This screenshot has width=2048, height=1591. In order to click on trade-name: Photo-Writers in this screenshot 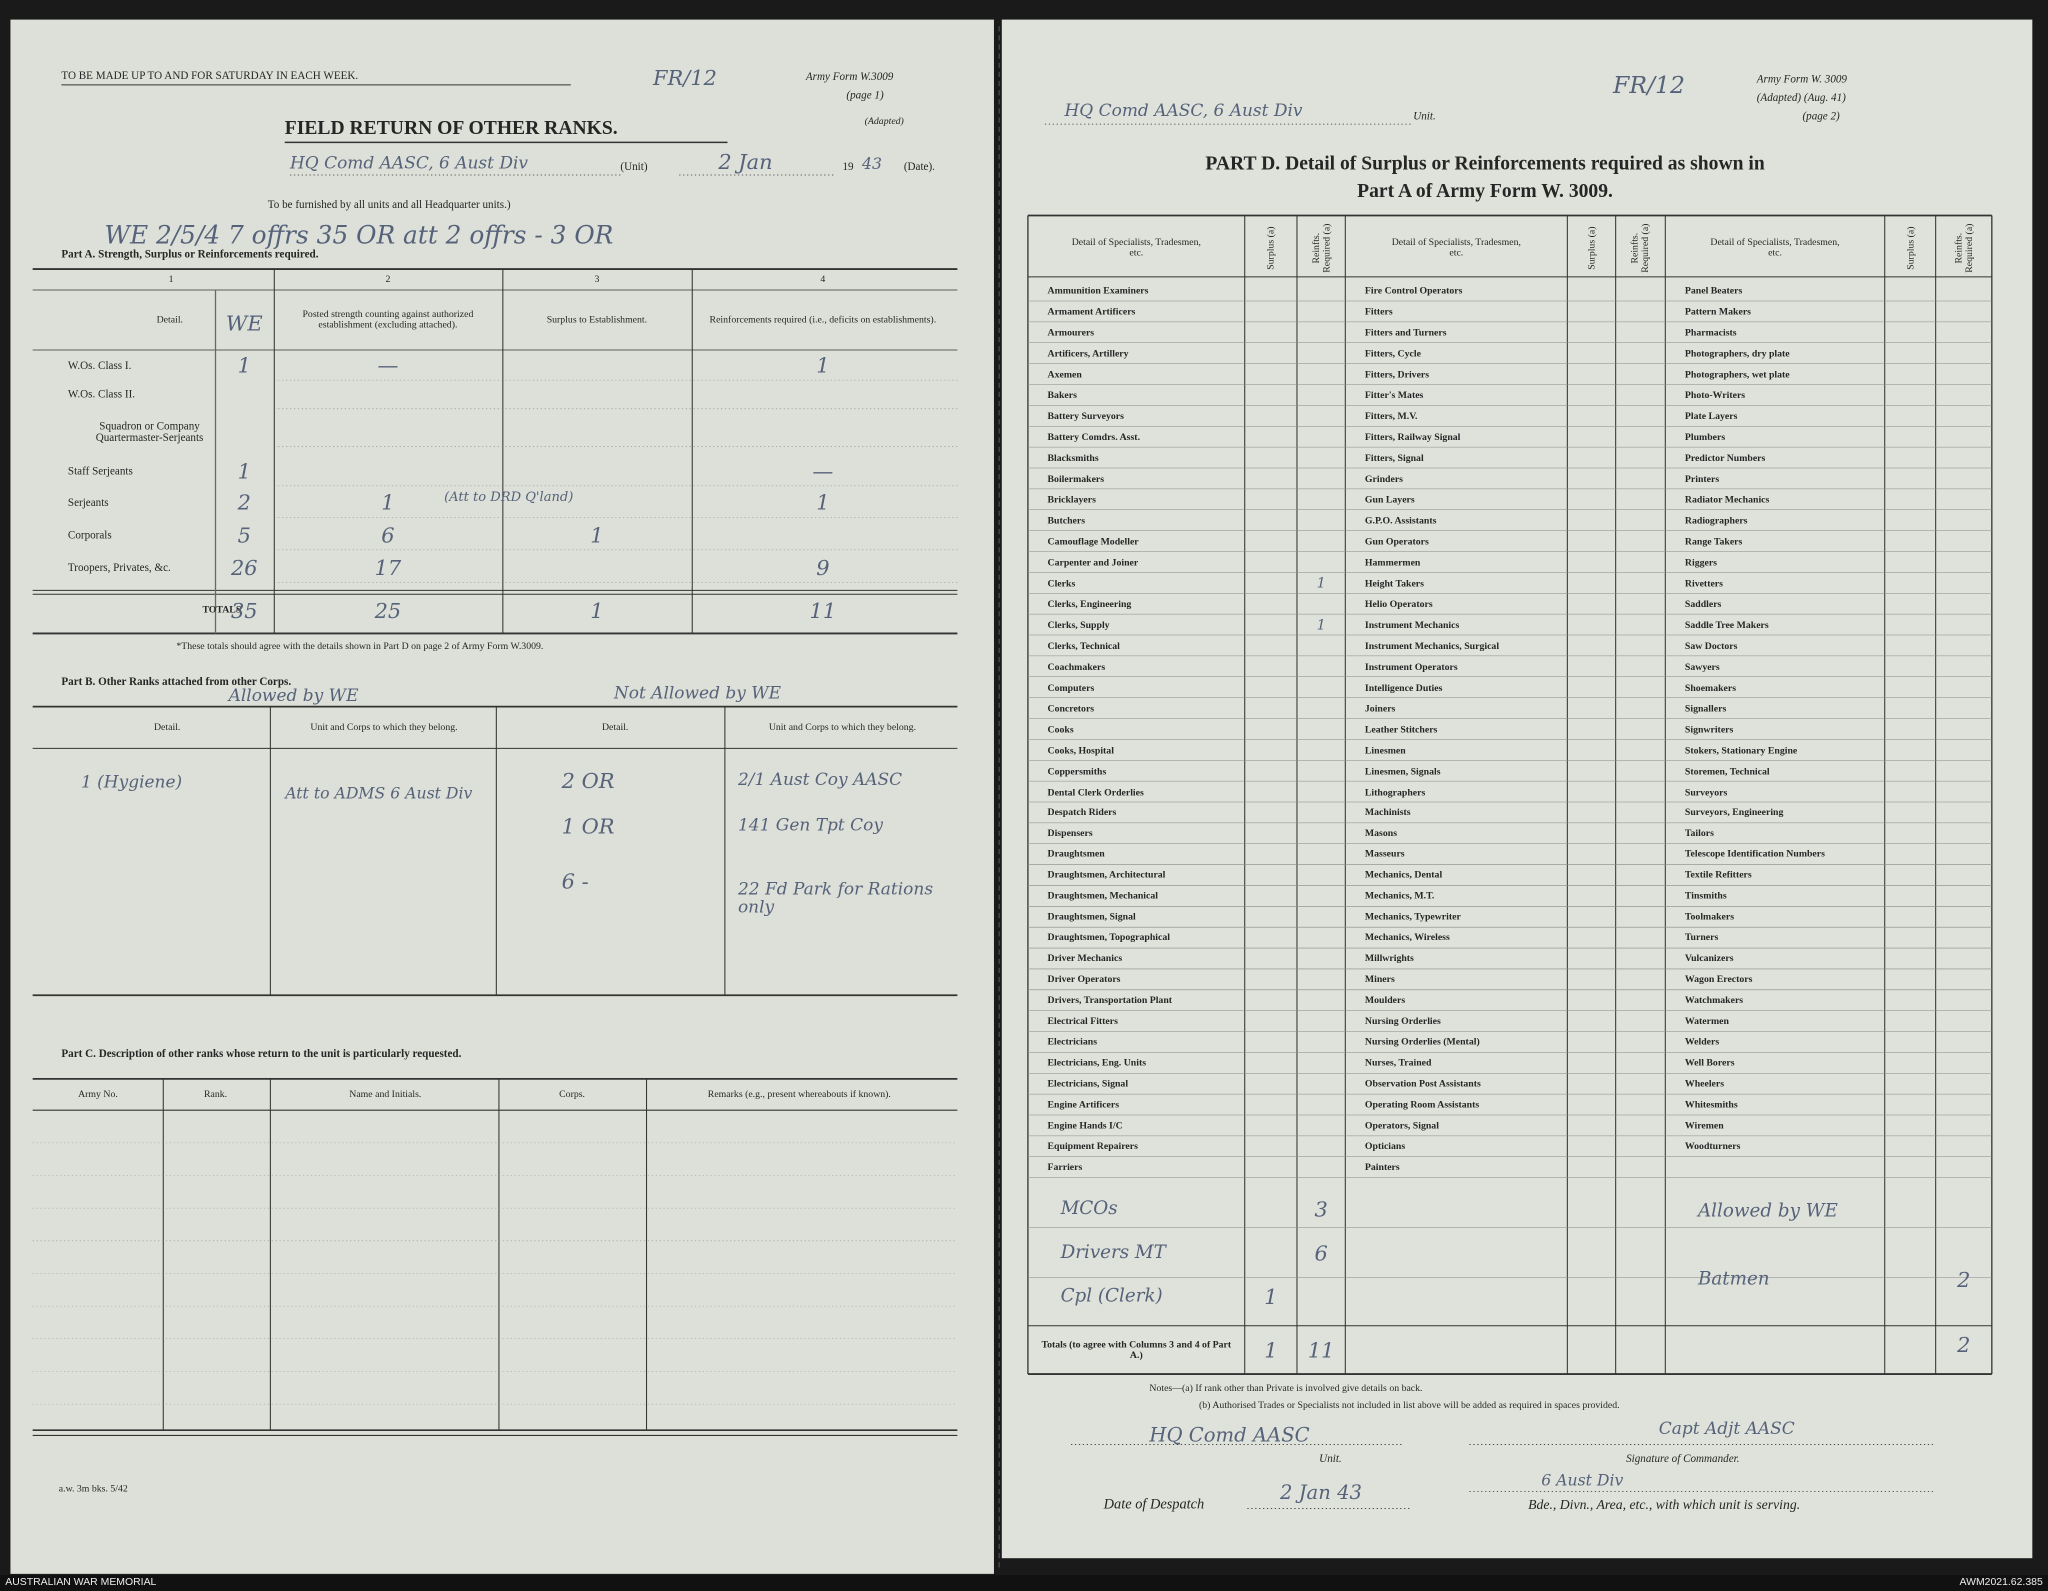, I will do `click(1715, 394)`.